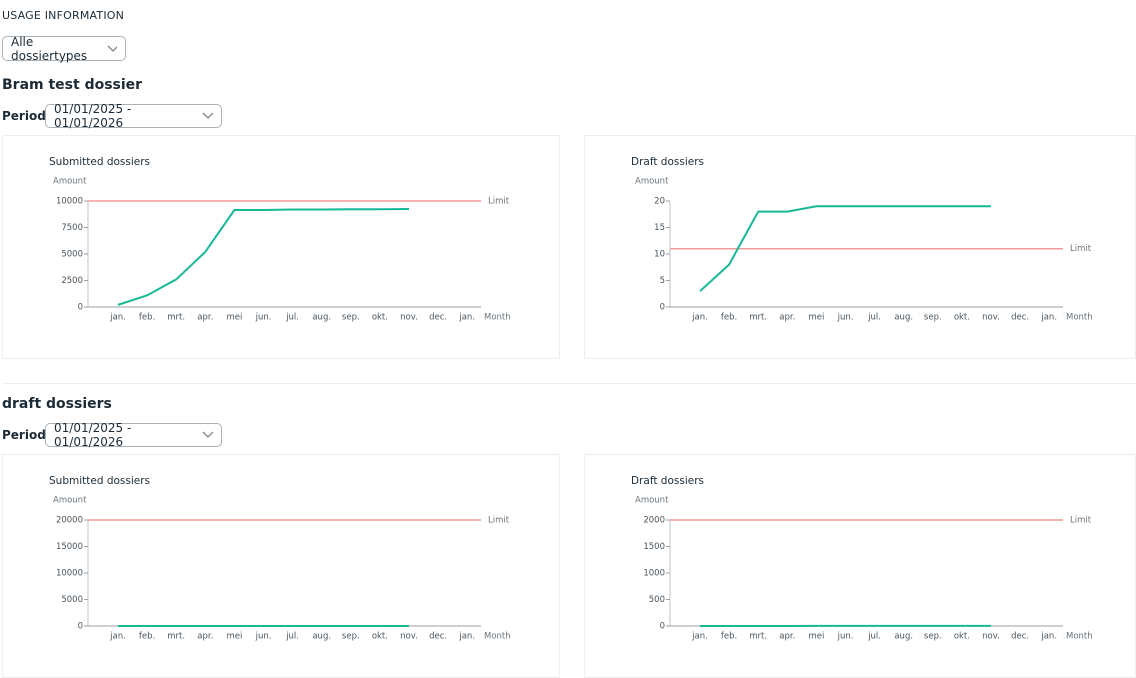 This screenshot has width=1136, height=678. Describe the element at coordinates (654, 547) in the screenshot. I see `y-tick-label: 1500` at that location.